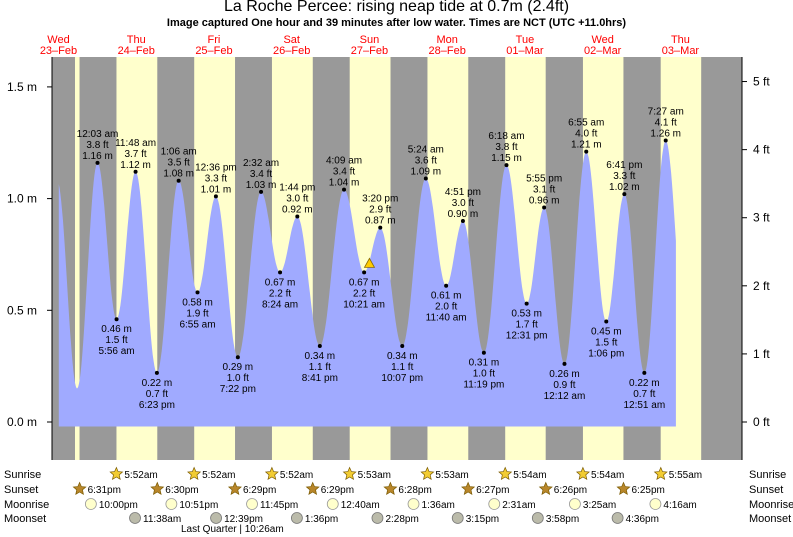 This screenshot has width=793, height=537. Describe the element at coordinates (644, 405) in the screenshot. I see `low-tide-time: 12:51 am` at that location.